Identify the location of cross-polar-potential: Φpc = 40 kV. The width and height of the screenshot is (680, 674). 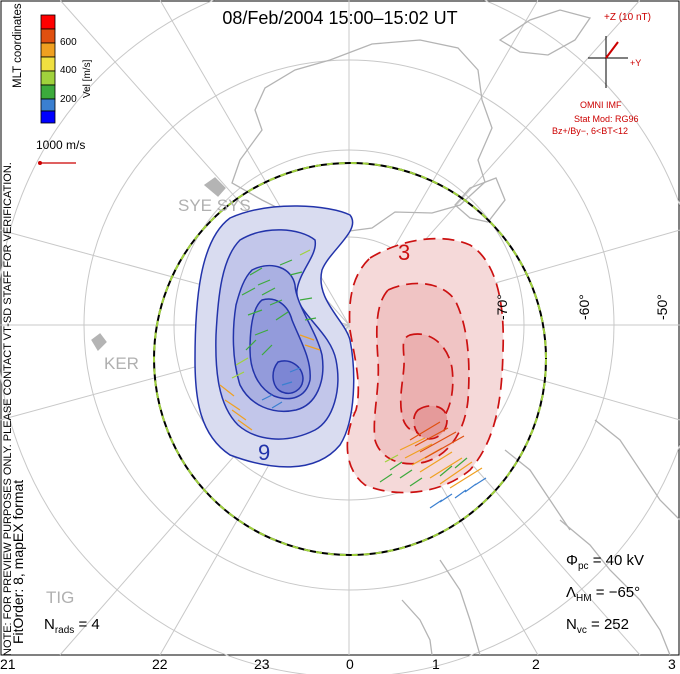
(605, 562).